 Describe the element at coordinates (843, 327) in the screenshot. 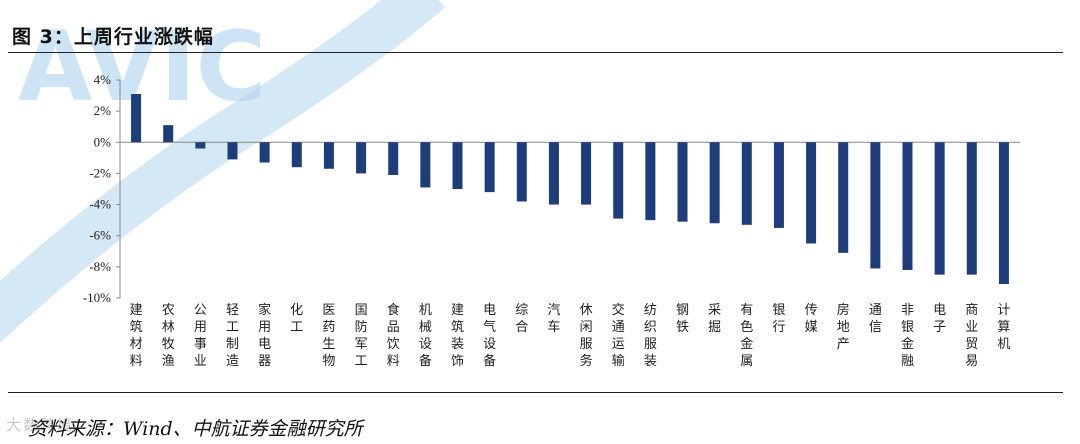

I see `x-tick-label: 地` at that location.